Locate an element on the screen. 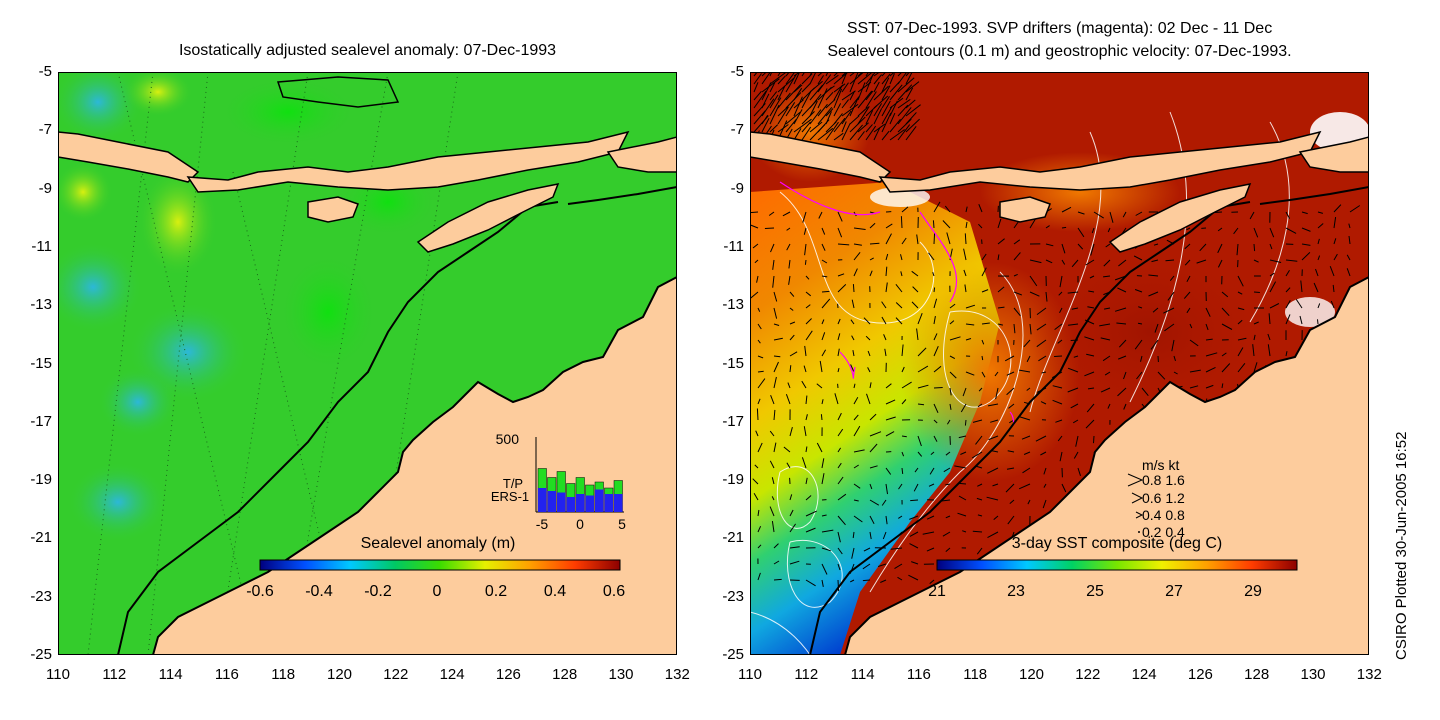 The image size is (1440, 720). low-anomaly-region is located at coordinates (100, 107).